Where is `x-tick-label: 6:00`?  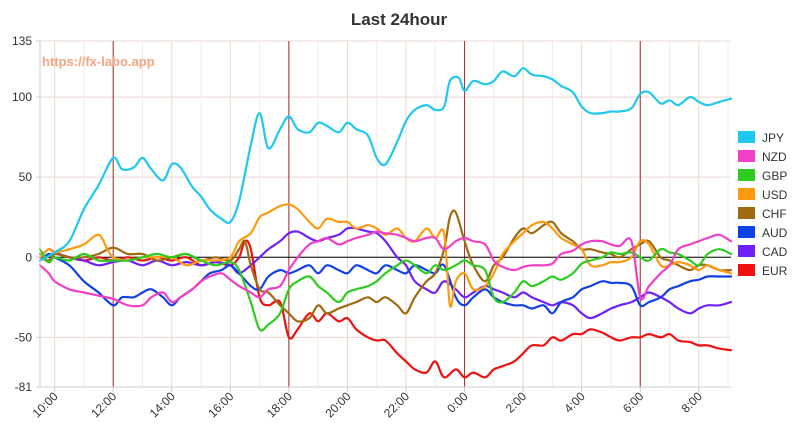
x-tick-label: 6:00 is located at coordinates (633, 402).